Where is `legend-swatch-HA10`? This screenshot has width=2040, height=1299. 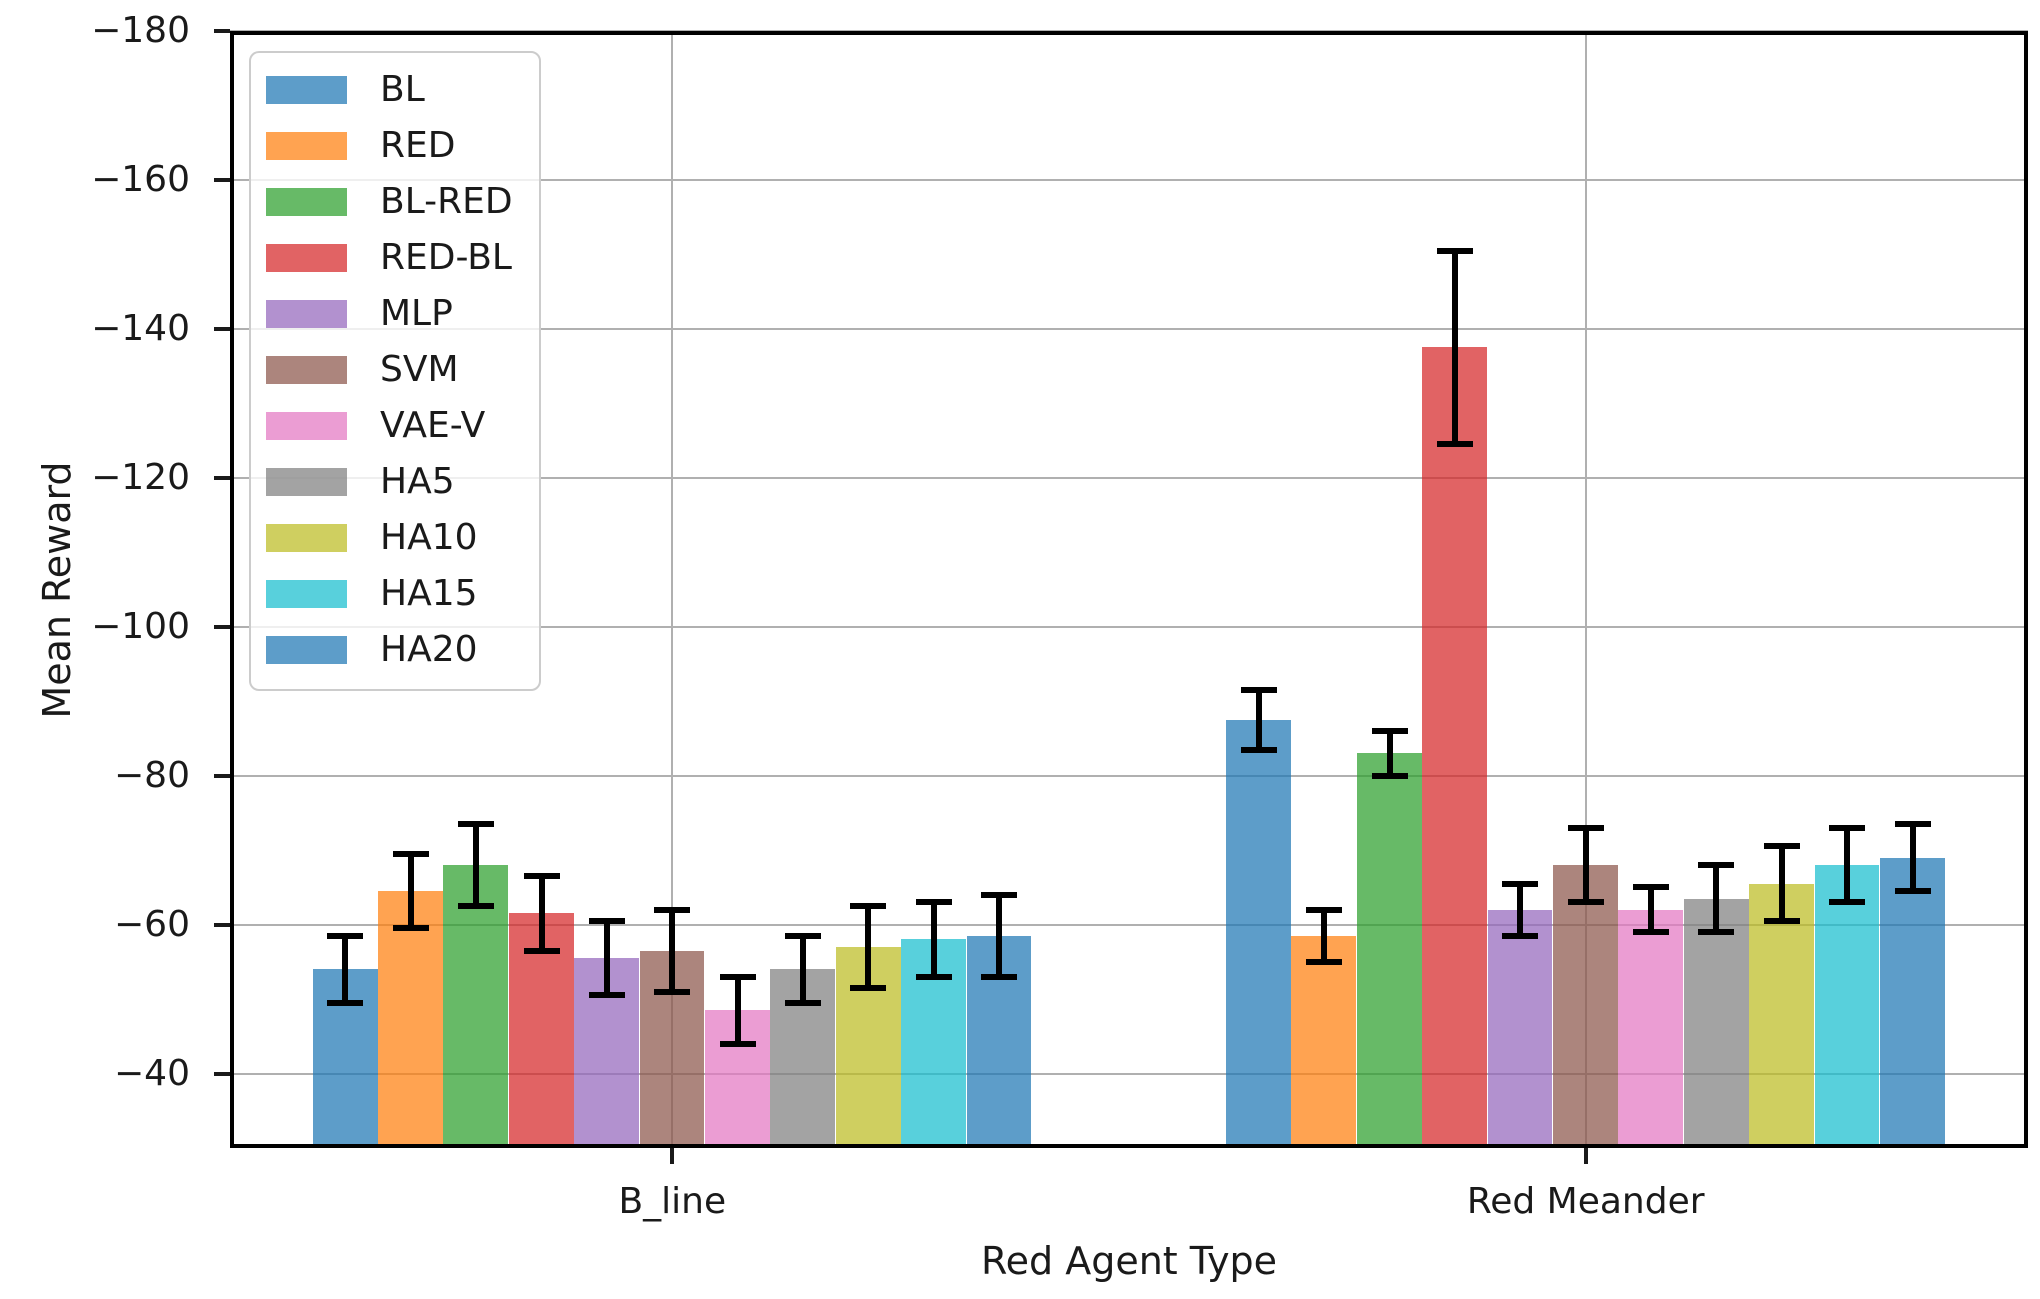 legend-swatch-HA10 is located at coordinates (306, 538).